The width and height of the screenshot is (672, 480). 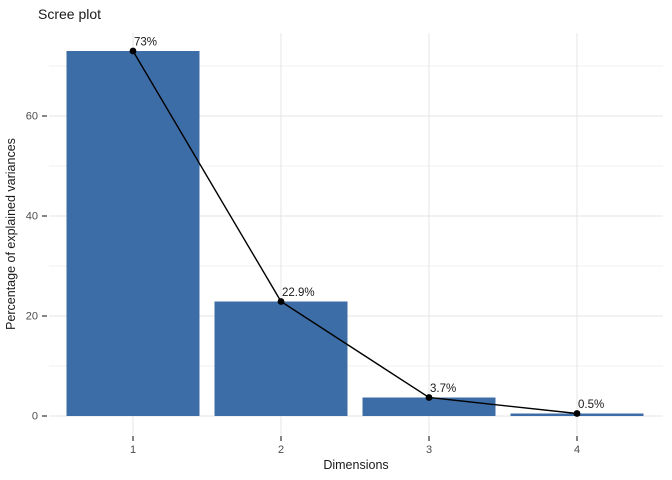 What do you see at coordinates (281, 450) in the screenshot?
I see `x-tick-label: 2` at bounding box center [281, 450].